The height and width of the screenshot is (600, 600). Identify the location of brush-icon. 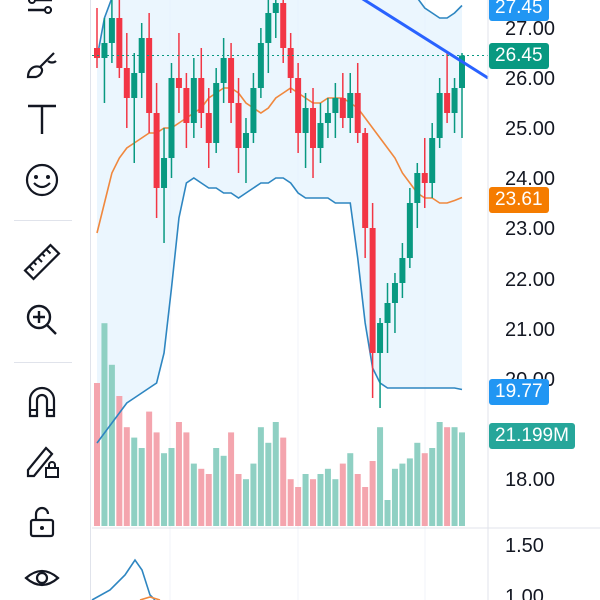
(42, 65).